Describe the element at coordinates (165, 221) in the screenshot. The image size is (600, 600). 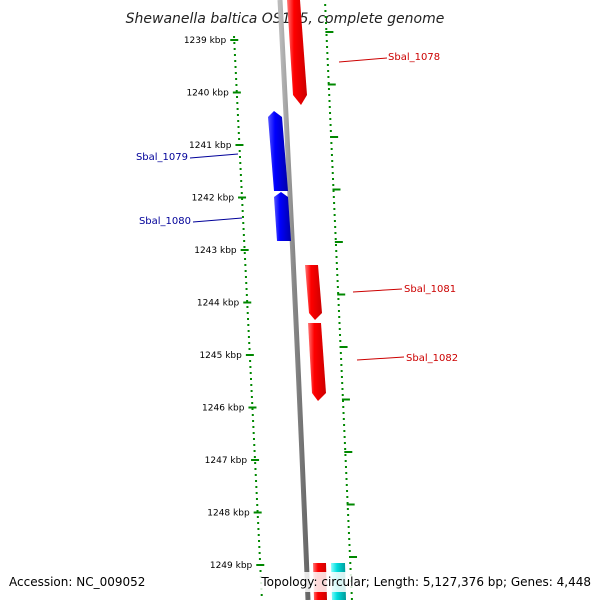
I see `label-sbal-1080: Sbal_1080` at that location.